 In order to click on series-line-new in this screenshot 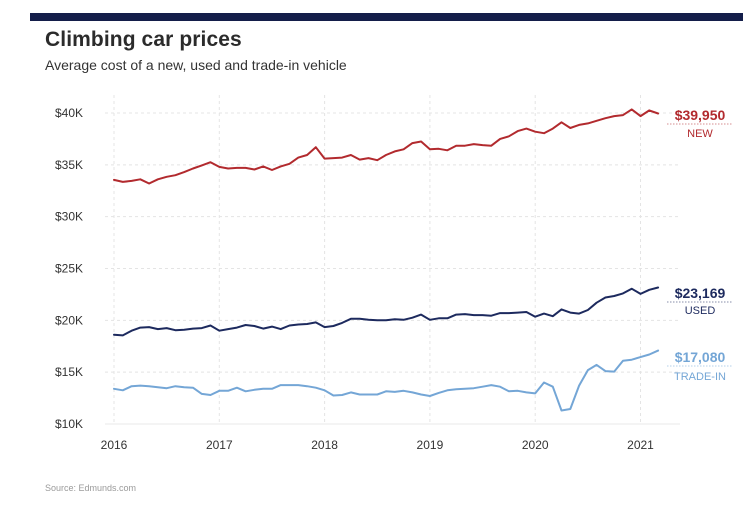, I will do `click(386, 146)`.